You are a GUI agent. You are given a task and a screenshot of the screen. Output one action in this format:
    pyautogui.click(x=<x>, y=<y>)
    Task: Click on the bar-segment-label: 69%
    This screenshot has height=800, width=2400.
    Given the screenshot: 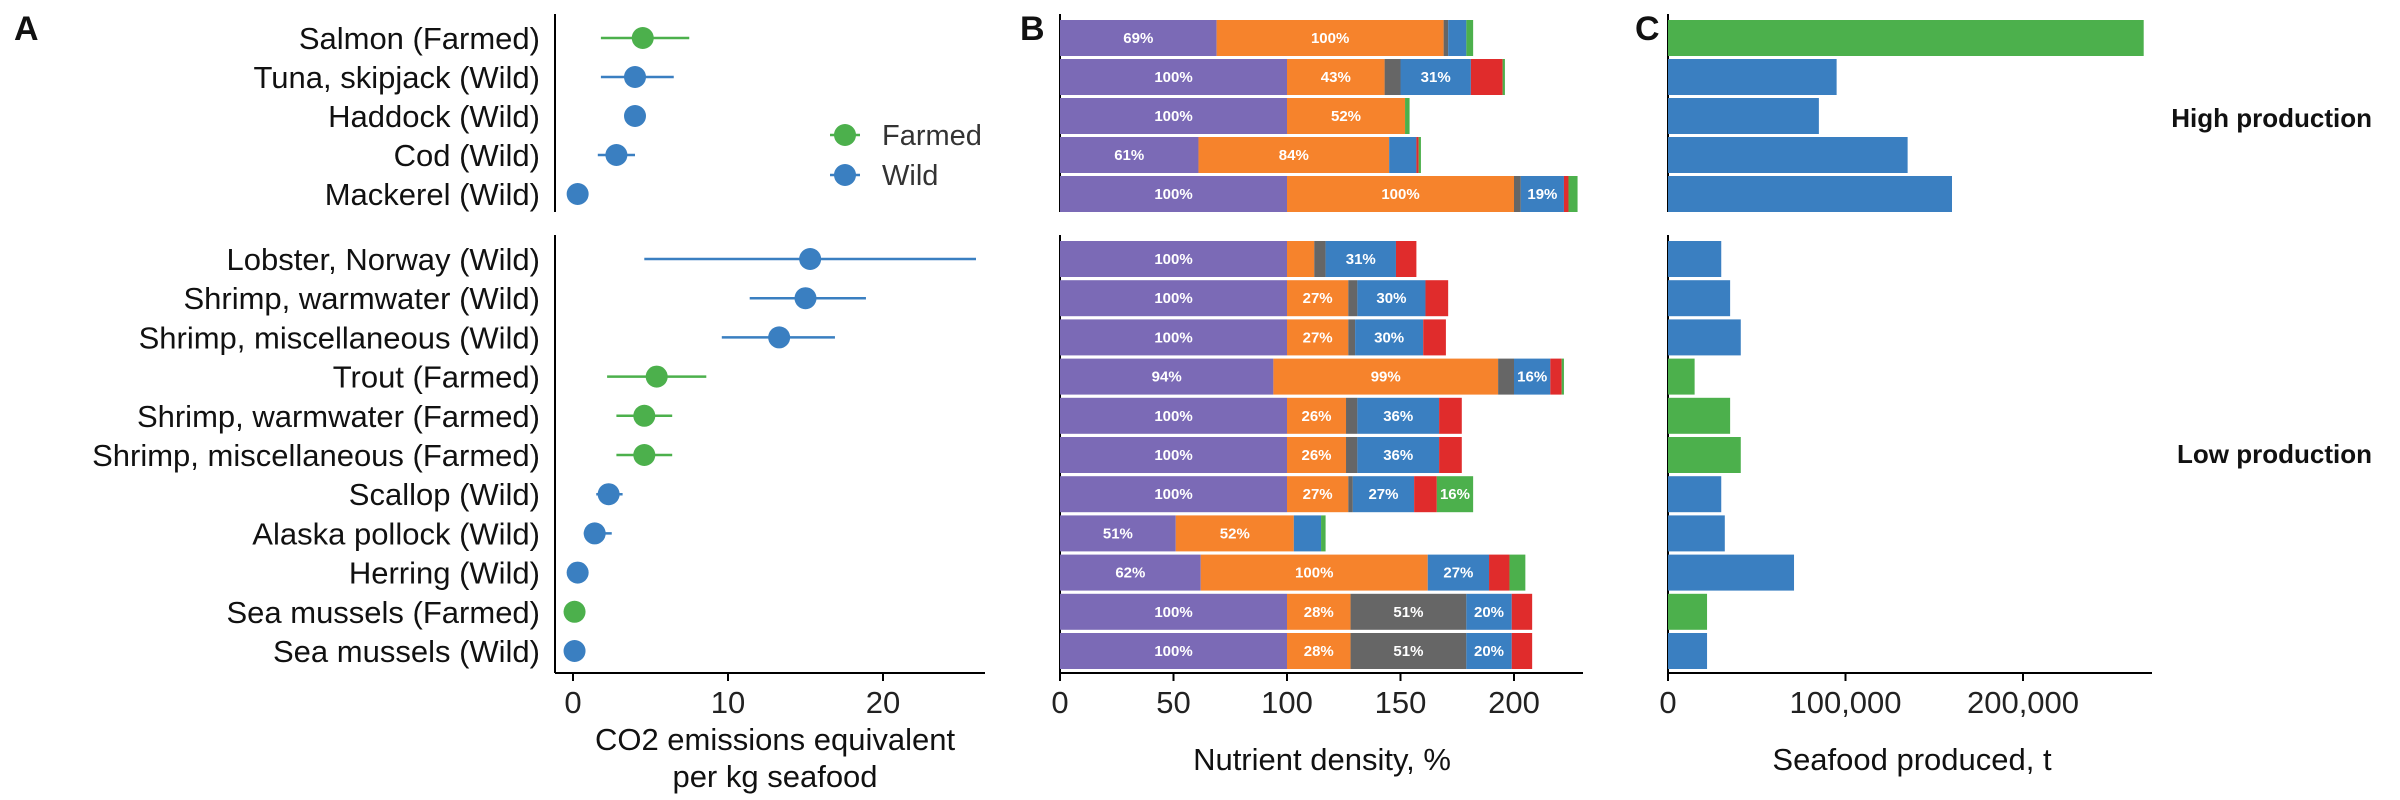 What is the action you would take?
    pyautogui.click(x=1138, y=38)
    